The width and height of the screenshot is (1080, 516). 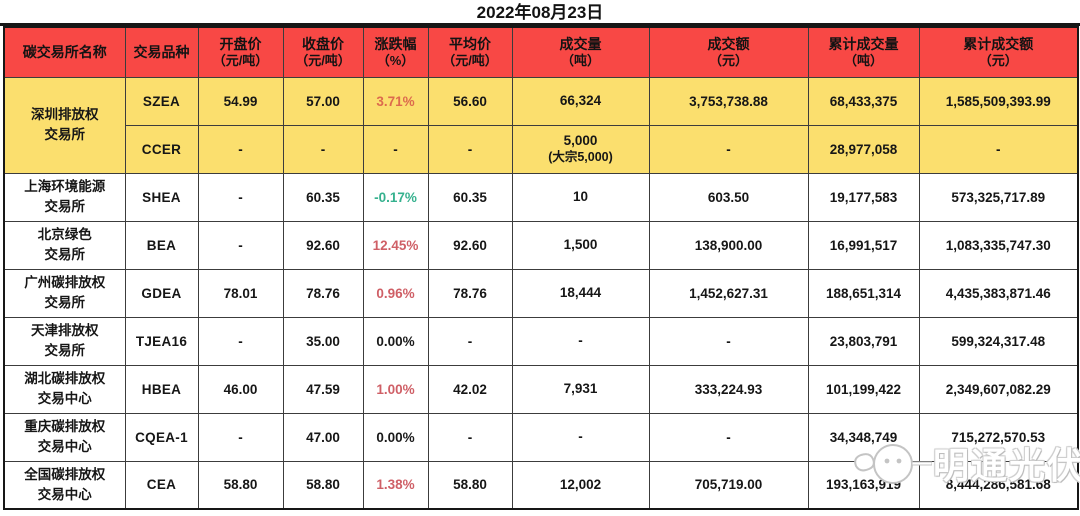 What do you see at coordinates (64, 52) in the screenshot?
I see `column-label: 碳交易所名称` at bounding box center [64, 52].